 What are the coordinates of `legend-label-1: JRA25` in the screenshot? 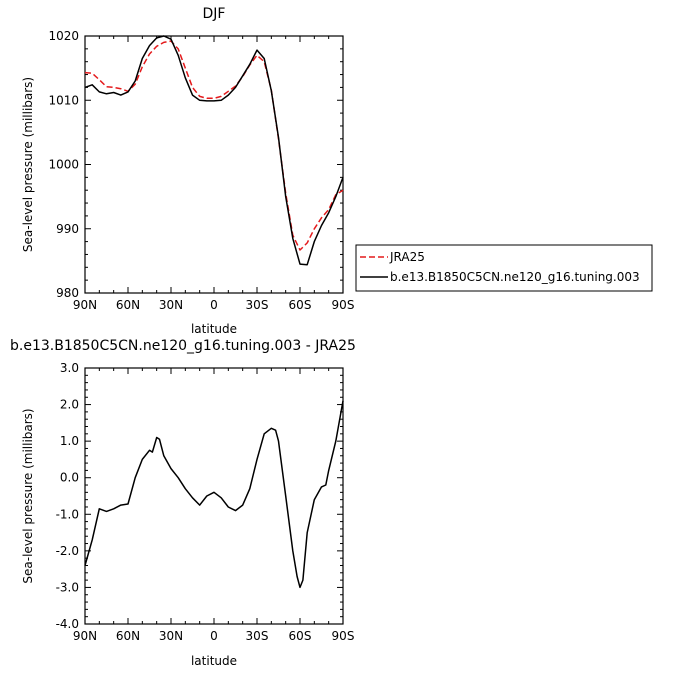 It's located at (407, 257).